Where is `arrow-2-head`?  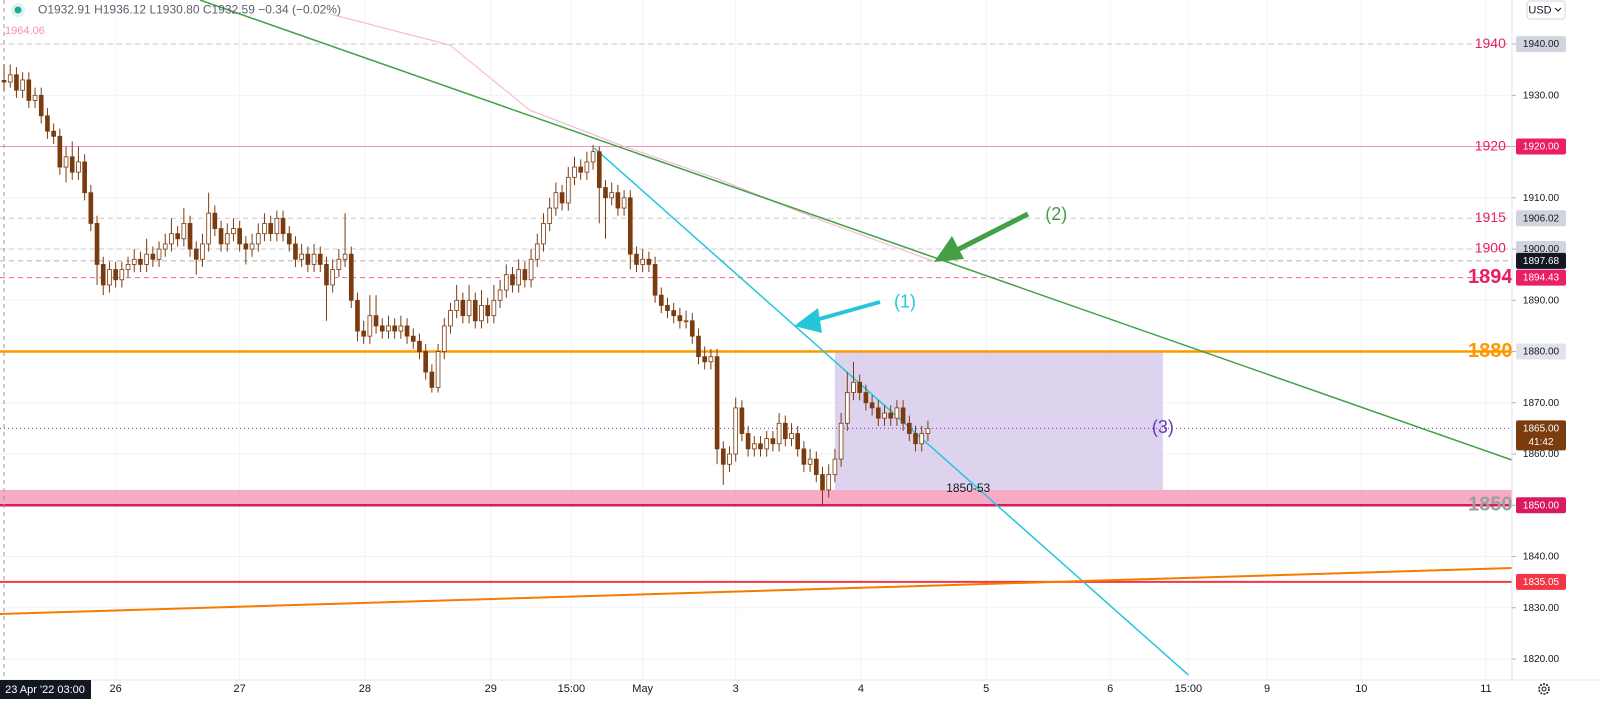 arrow-2-head is located at coordinates (949, 249).